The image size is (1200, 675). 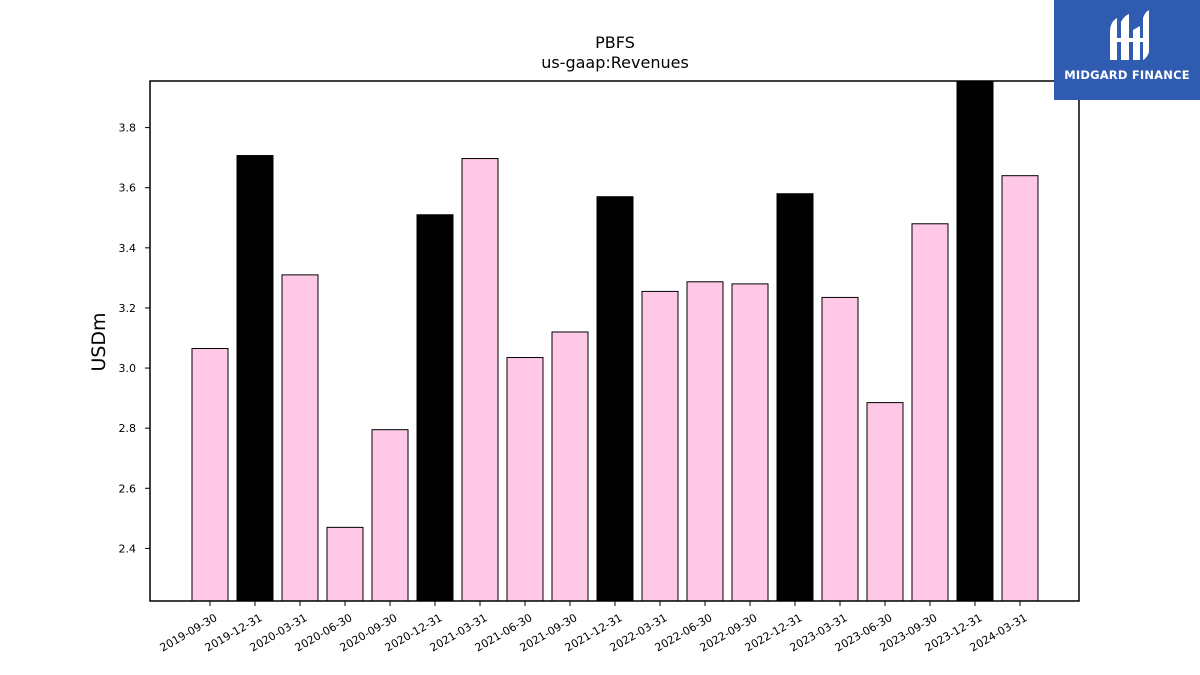 I want to click on chart-title: PBFS, so click(x=615, y=42).